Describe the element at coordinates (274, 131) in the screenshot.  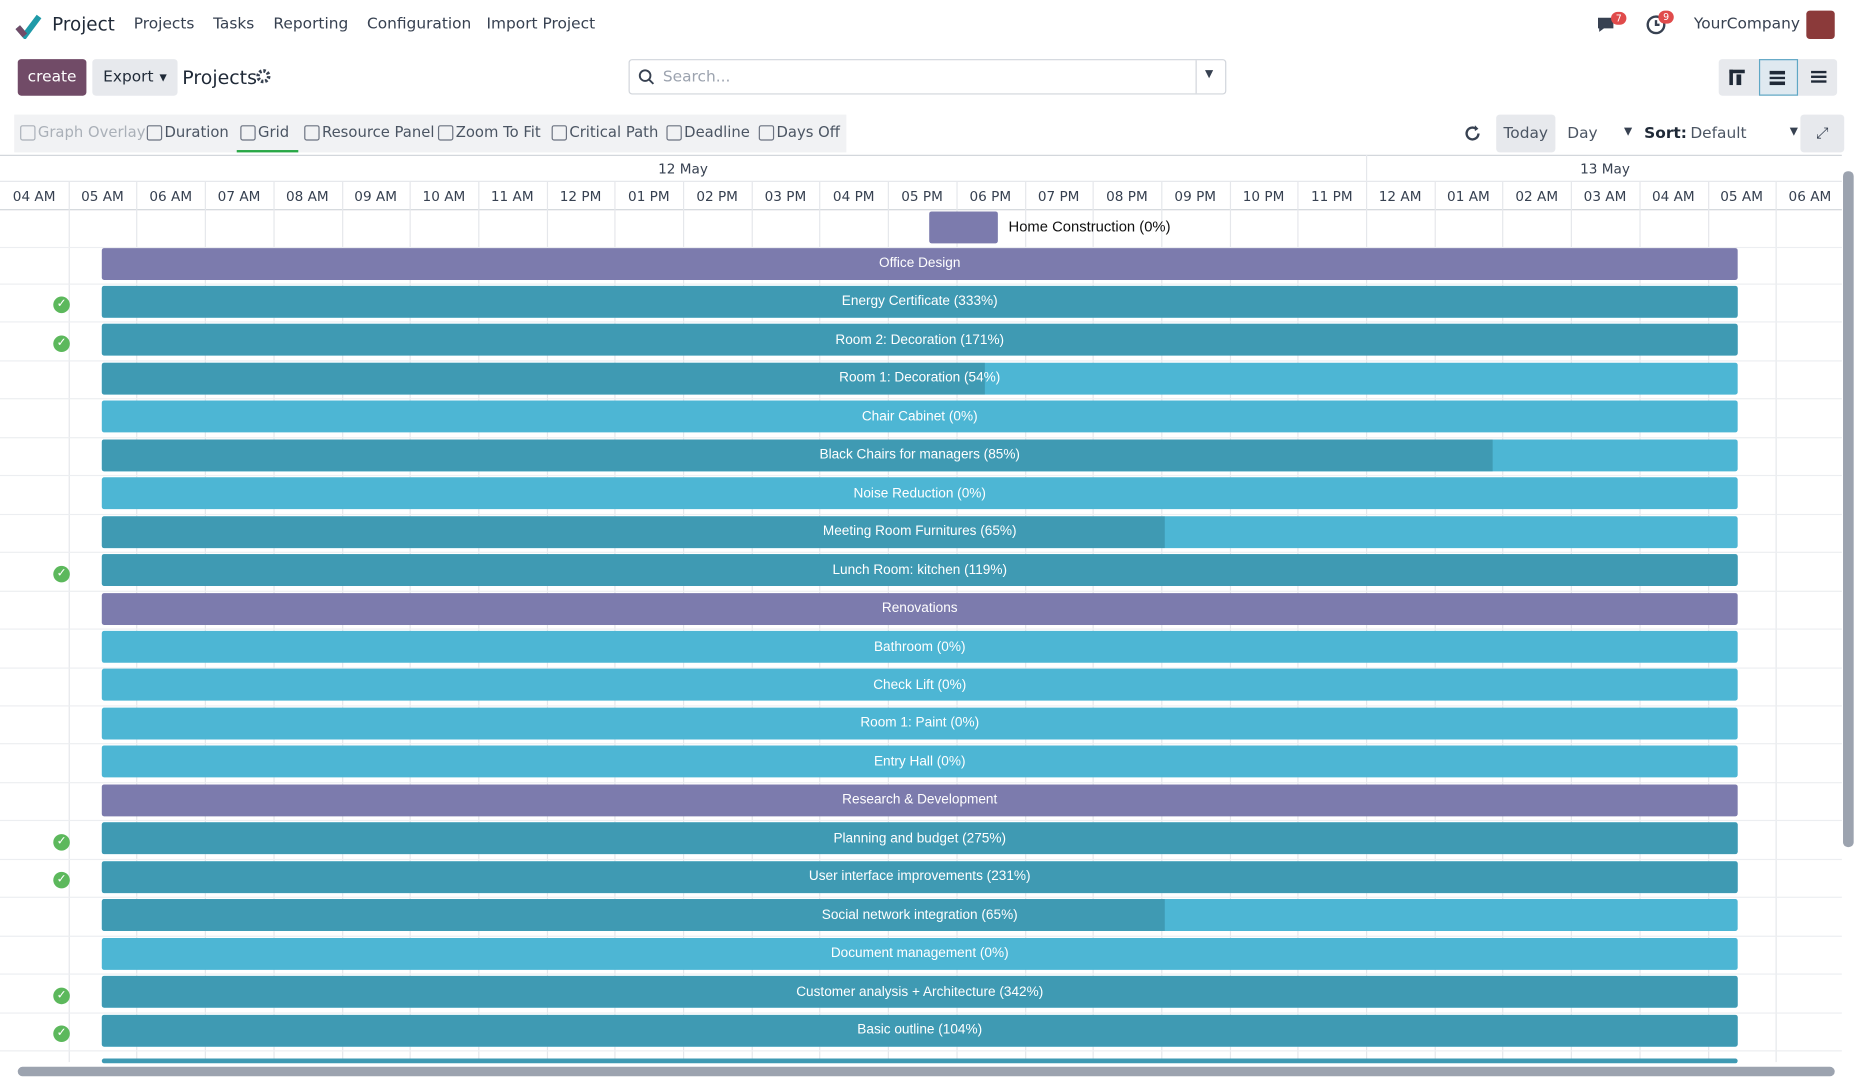
I see `toolbar-button: Grid` at that location.